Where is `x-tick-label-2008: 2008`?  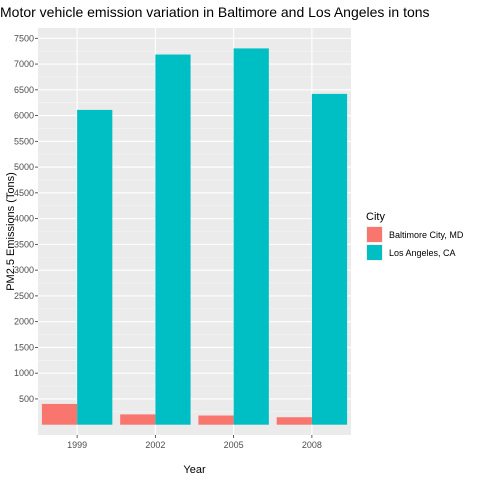
x-tick-label-2008: 2008 is located at coordinates (312, 445).